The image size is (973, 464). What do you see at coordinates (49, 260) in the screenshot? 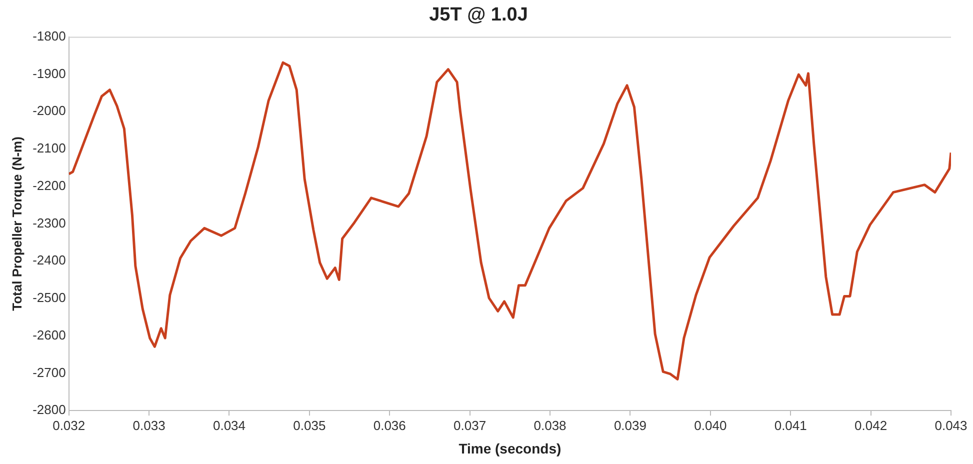
I see `y-tick-label: -2400` at bounding box center [49, 260].